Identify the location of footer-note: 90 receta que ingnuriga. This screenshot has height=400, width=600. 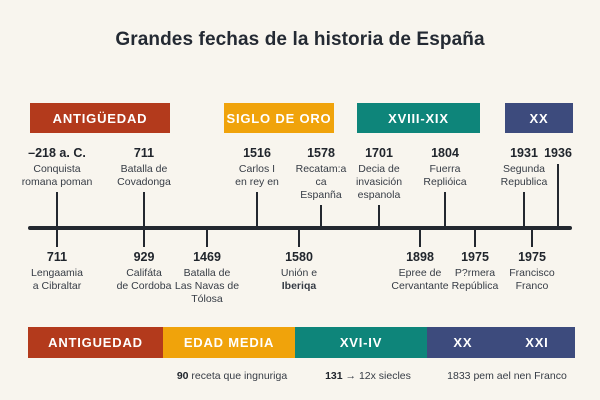
(232, 376).